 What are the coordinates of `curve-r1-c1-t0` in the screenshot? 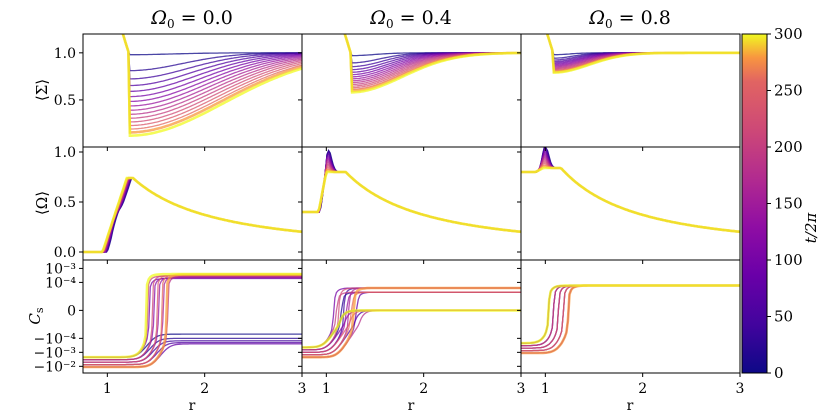 It's located at (411, 191).